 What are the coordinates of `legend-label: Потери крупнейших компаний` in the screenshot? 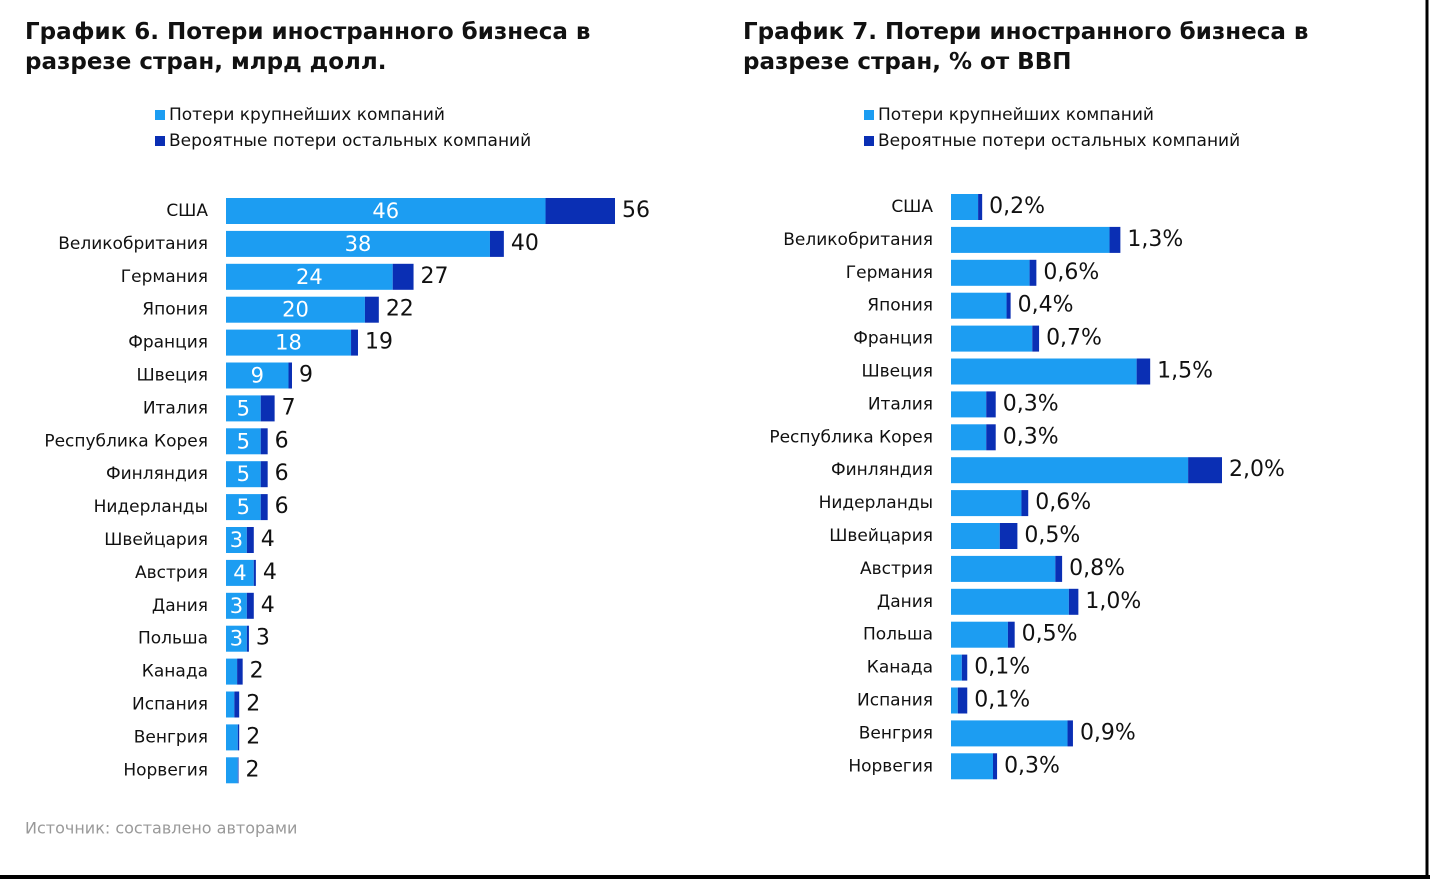 It's located at (1016, 115).